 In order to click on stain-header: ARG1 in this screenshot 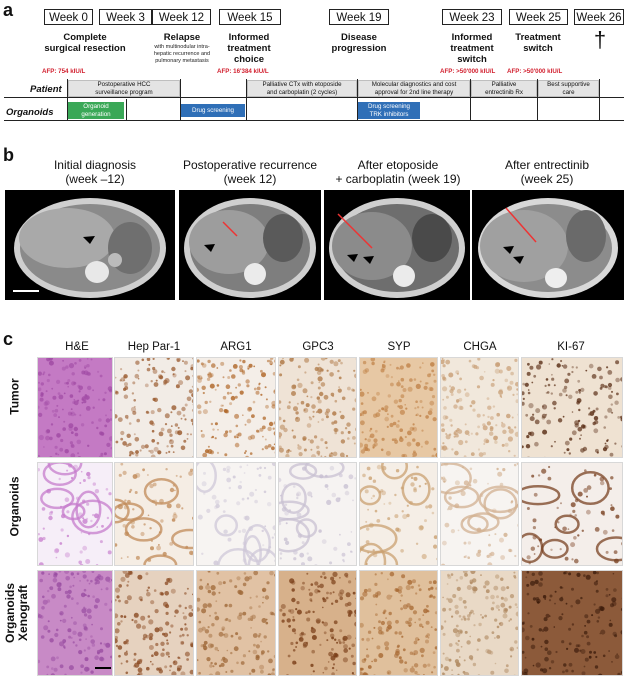, I will do `click(236, 347)`.